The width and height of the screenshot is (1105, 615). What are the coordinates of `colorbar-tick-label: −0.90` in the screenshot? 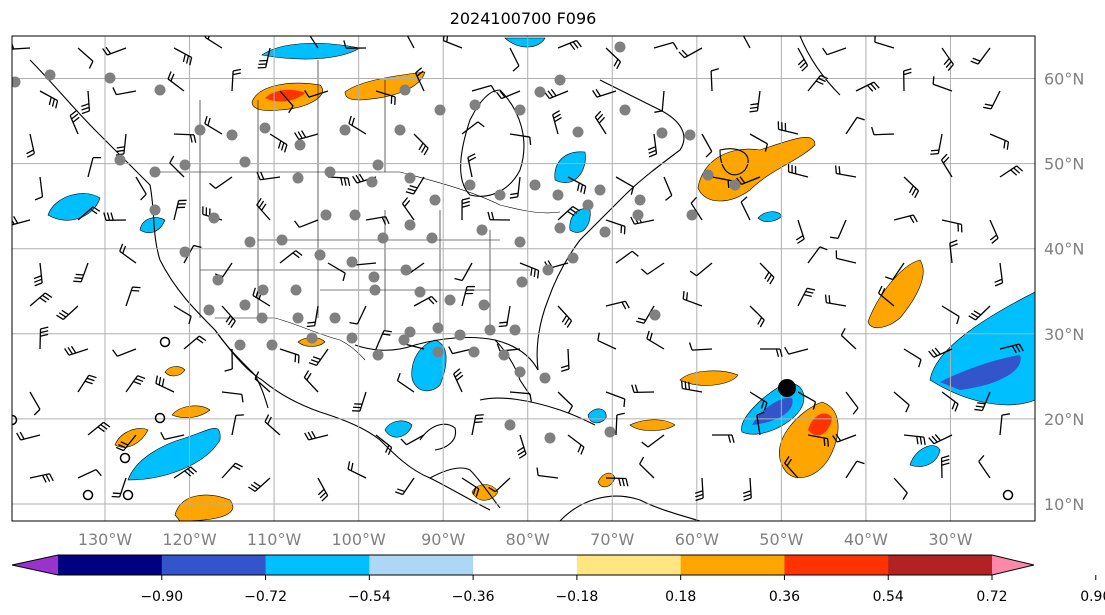 It's located at (161, 597).